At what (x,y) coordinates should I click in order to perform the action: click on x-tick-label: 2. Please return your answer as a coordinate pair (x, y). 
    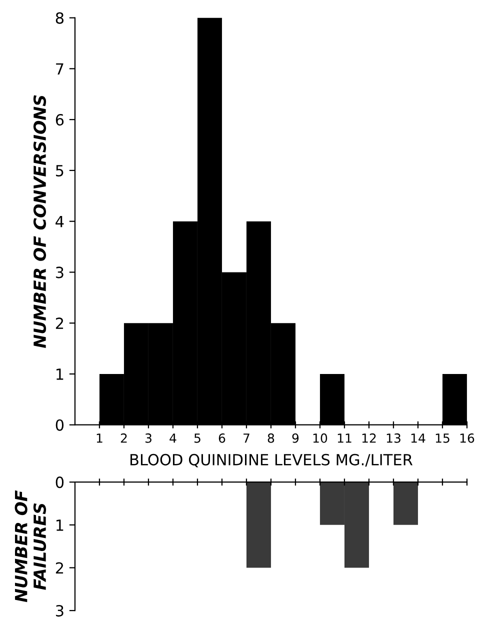
    Looking at the image, I should click on (123, 438).